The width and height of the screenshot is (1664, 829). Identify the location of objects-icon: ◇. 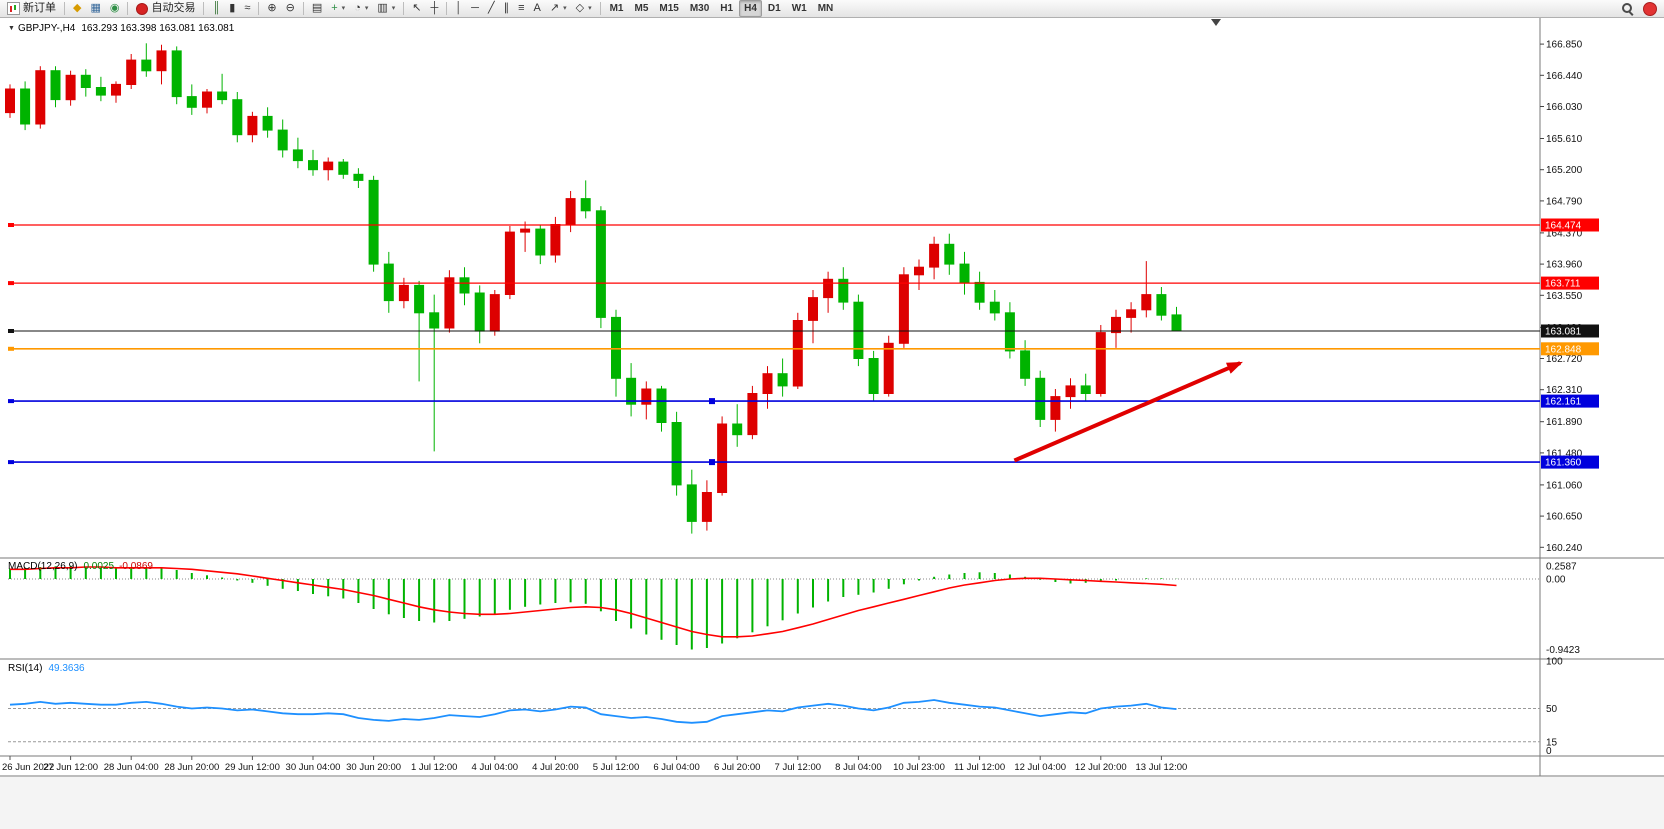
(580, 8).